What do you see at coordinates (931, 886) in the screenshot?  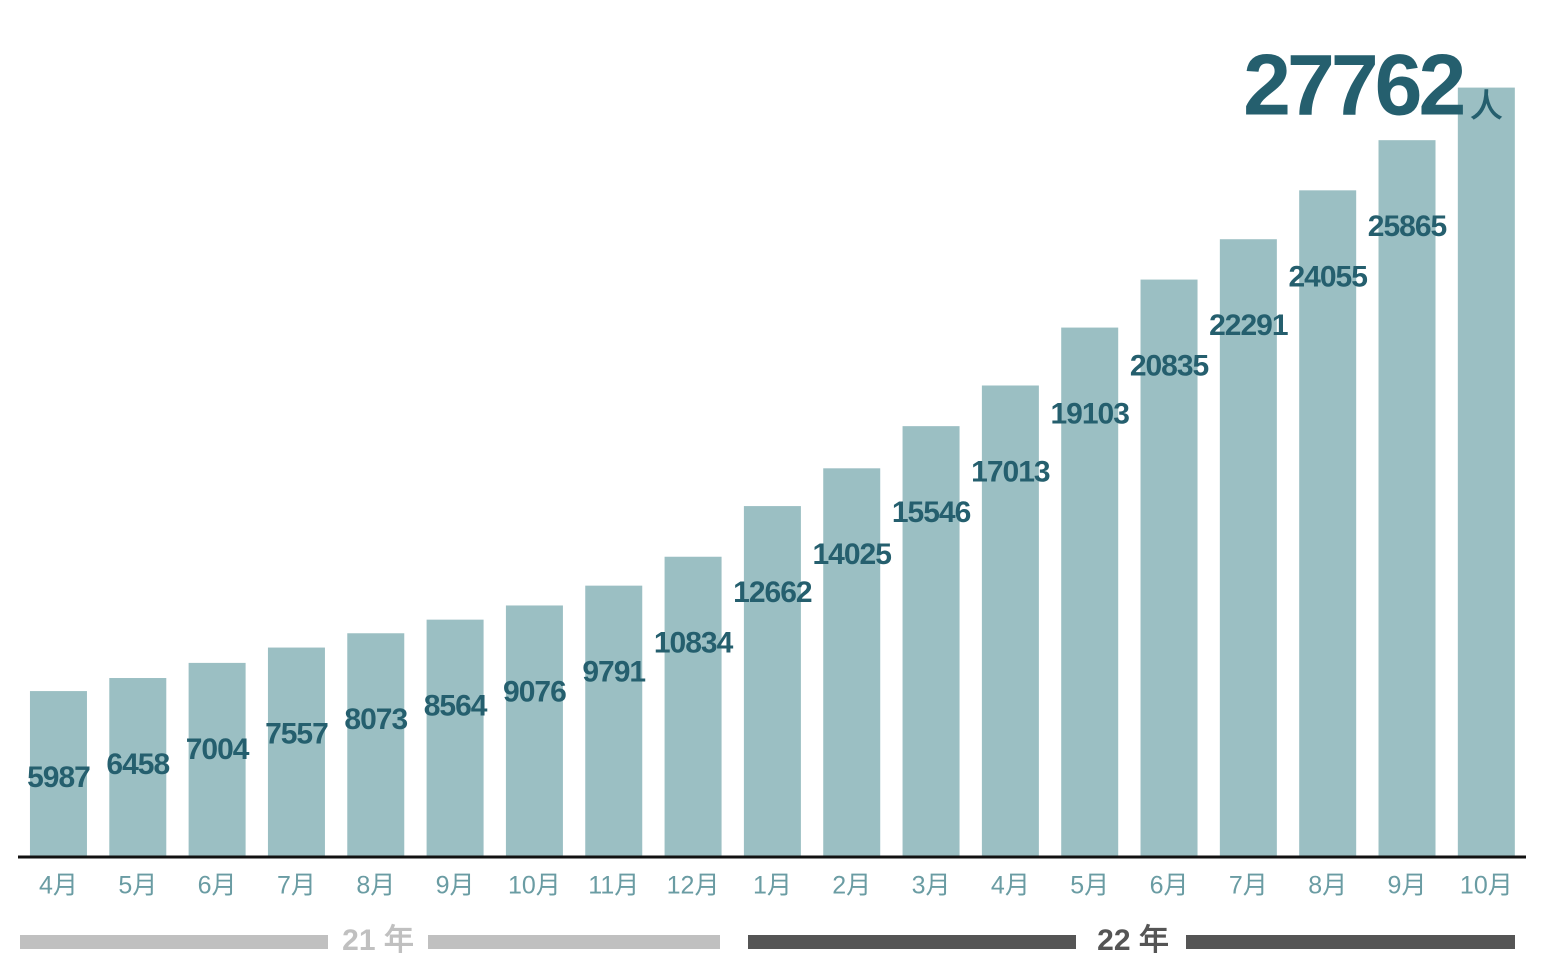 I see `x-tick-label: 3月` at bounding box center [931, 886].